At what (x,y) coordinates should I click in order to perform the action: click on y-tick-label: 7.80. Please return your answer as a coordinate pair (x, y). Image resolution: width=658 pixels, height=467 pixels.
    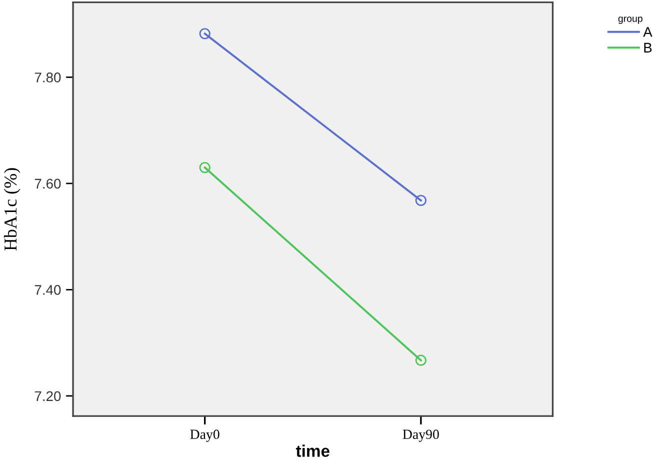
    Looking at the image, I should click on (47, 77).